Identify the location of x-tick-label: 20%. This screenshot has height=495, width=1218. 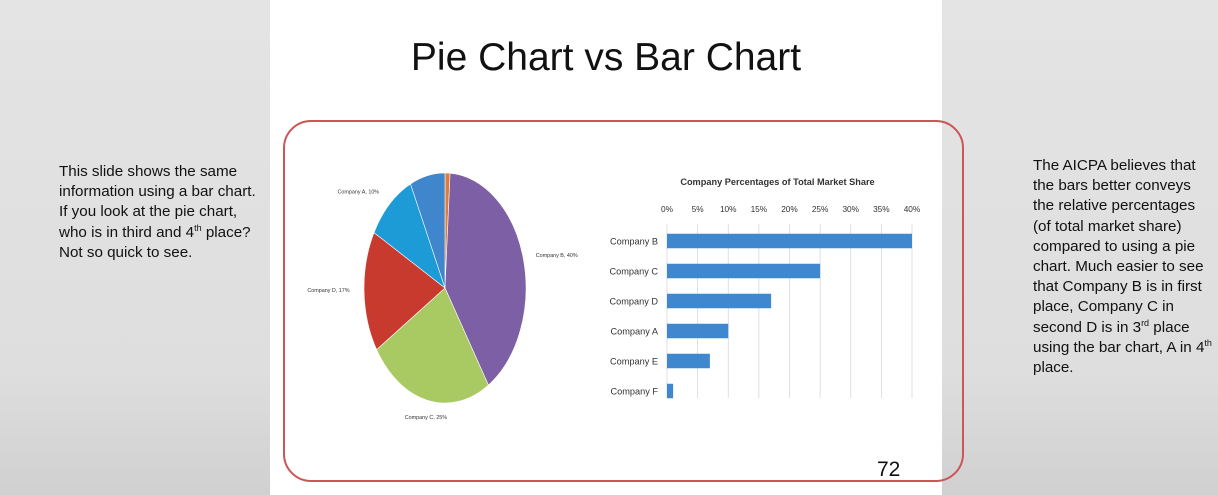
(789, 209).